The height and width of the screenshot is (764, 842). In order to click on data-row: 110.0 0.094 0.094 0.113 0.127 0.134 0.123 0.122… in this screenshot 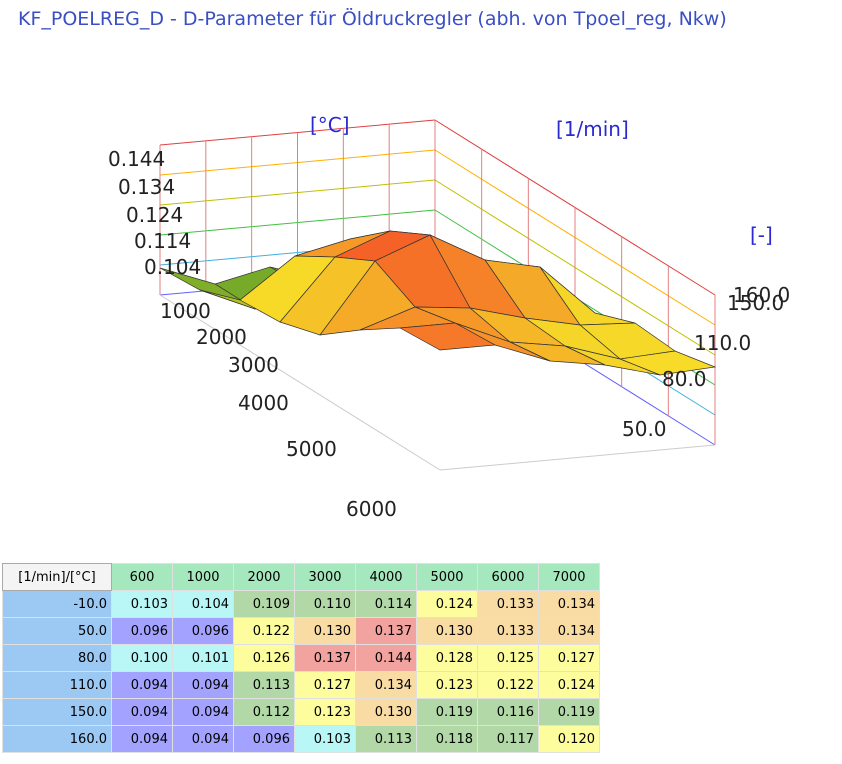, I will do `click(301, 685)`.